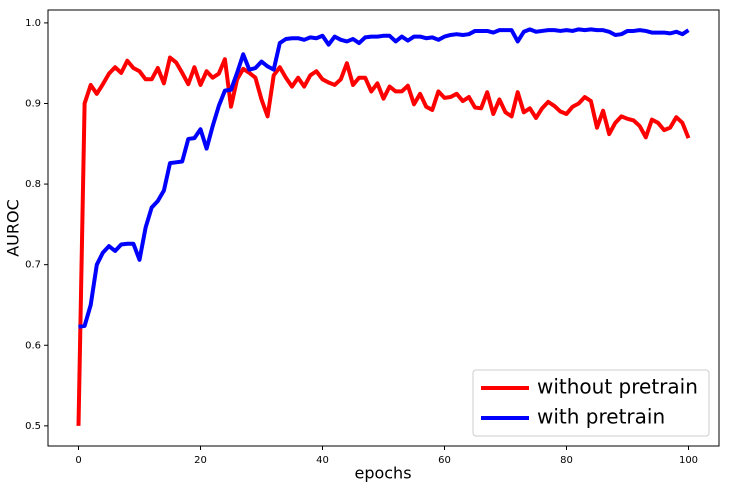 The image size is (729, 492). I want to click on y-tick-label: 0.7, so click(33, 265).